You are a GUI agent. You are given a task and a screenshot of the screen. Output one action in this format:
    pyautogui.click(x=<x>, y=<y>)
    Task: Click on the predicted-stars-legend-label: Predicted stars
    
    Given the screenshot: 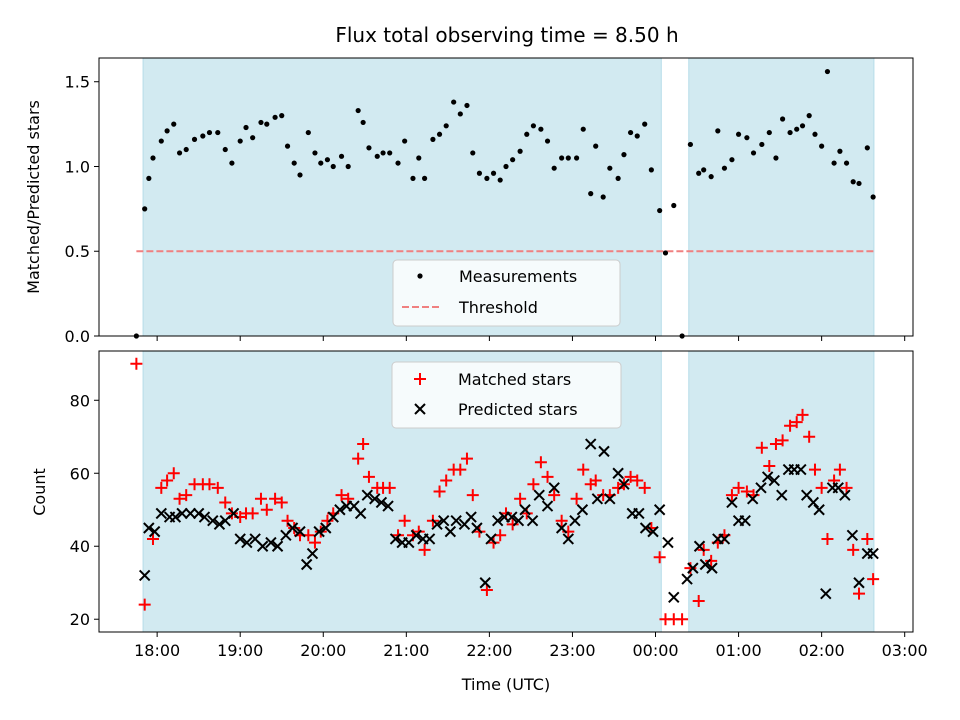 What is the action you would take?
    pyautogui.click(x=518, y=409)
    